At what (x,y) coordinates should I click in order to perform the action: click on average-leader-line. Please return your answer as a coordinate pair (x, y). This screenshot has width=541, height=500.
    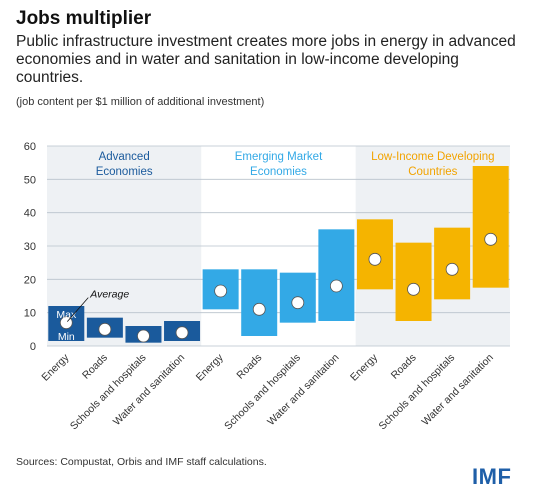
    Looking at the image, I should click on (77, 309).